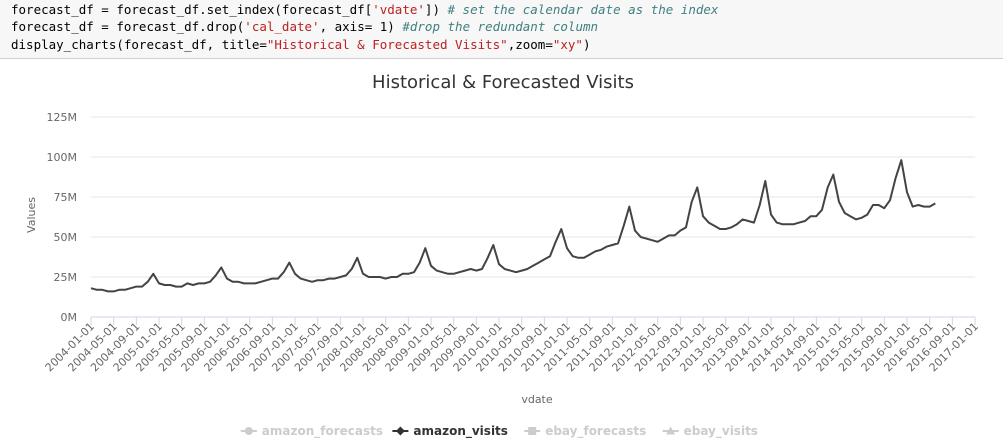 This screenshot has width=1003, height=445. I want to click on legend-item-ebay_visits: ebay_visits, so click(710, 431).